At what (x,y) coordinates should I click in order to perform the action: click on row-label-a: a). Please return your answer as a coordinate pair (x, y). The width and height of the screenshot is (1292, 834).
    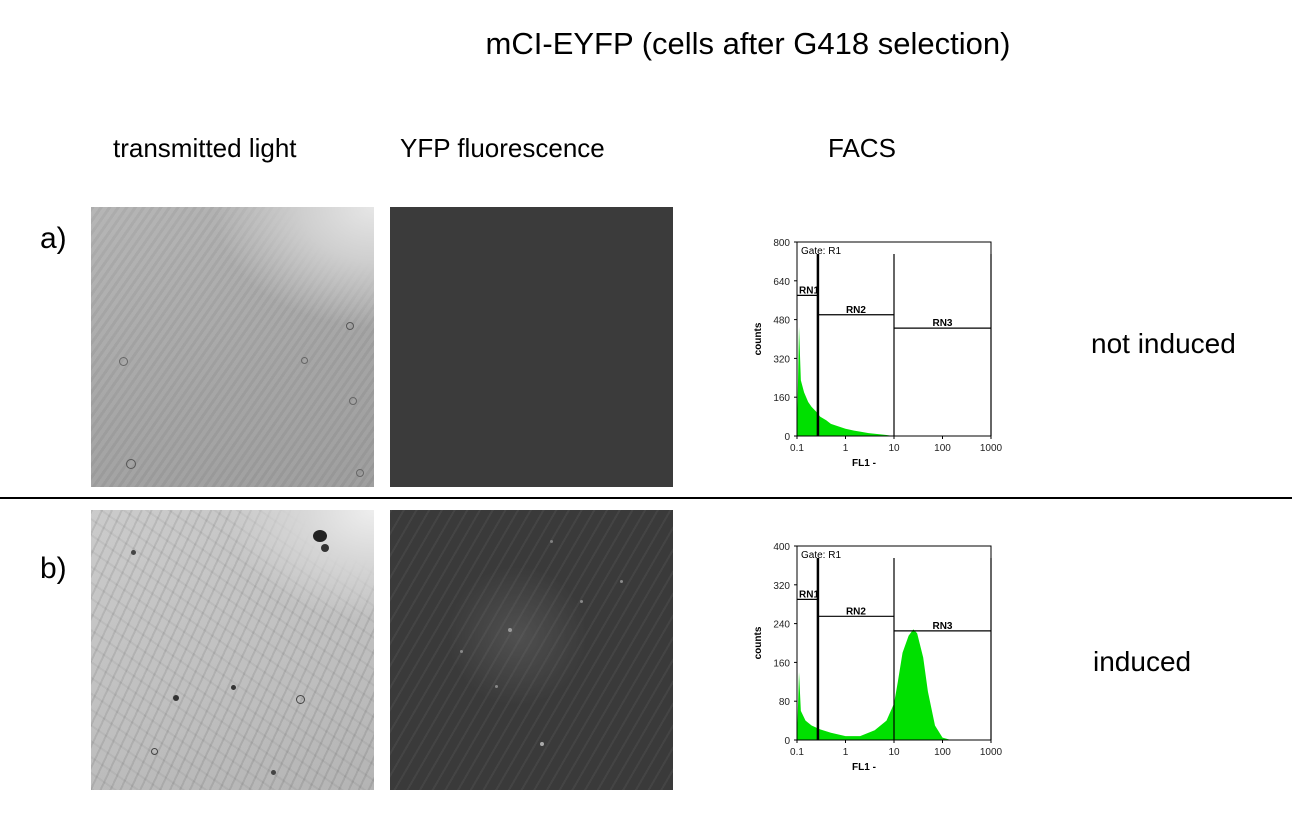
    Looking at the image, I should click on (53, 238).